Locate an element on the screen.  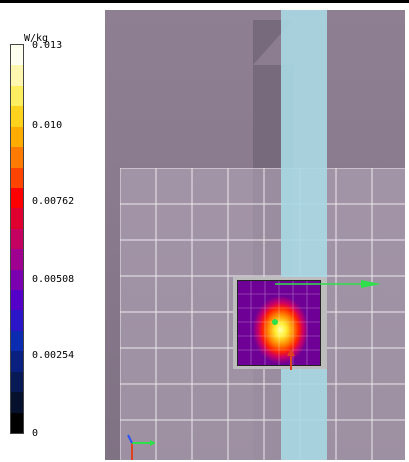
peak-marker is located at coordinates (275, 322).